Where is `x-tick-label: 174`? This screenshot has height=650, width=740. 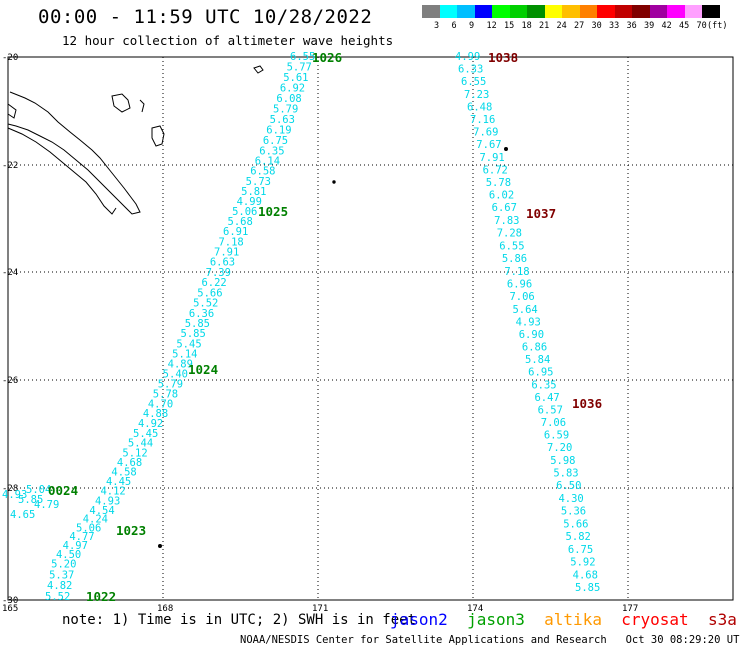
x-tick-label: 174 is located at coordinates (475, 609).